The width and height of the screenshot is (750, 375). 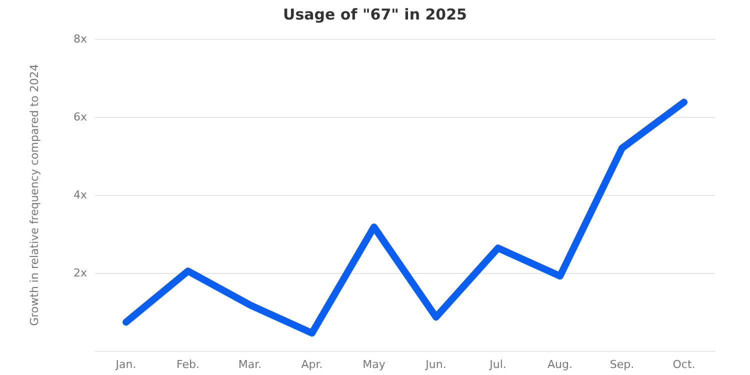 I want to click on x-tick-label: Mar., so click(x=250, y=364).